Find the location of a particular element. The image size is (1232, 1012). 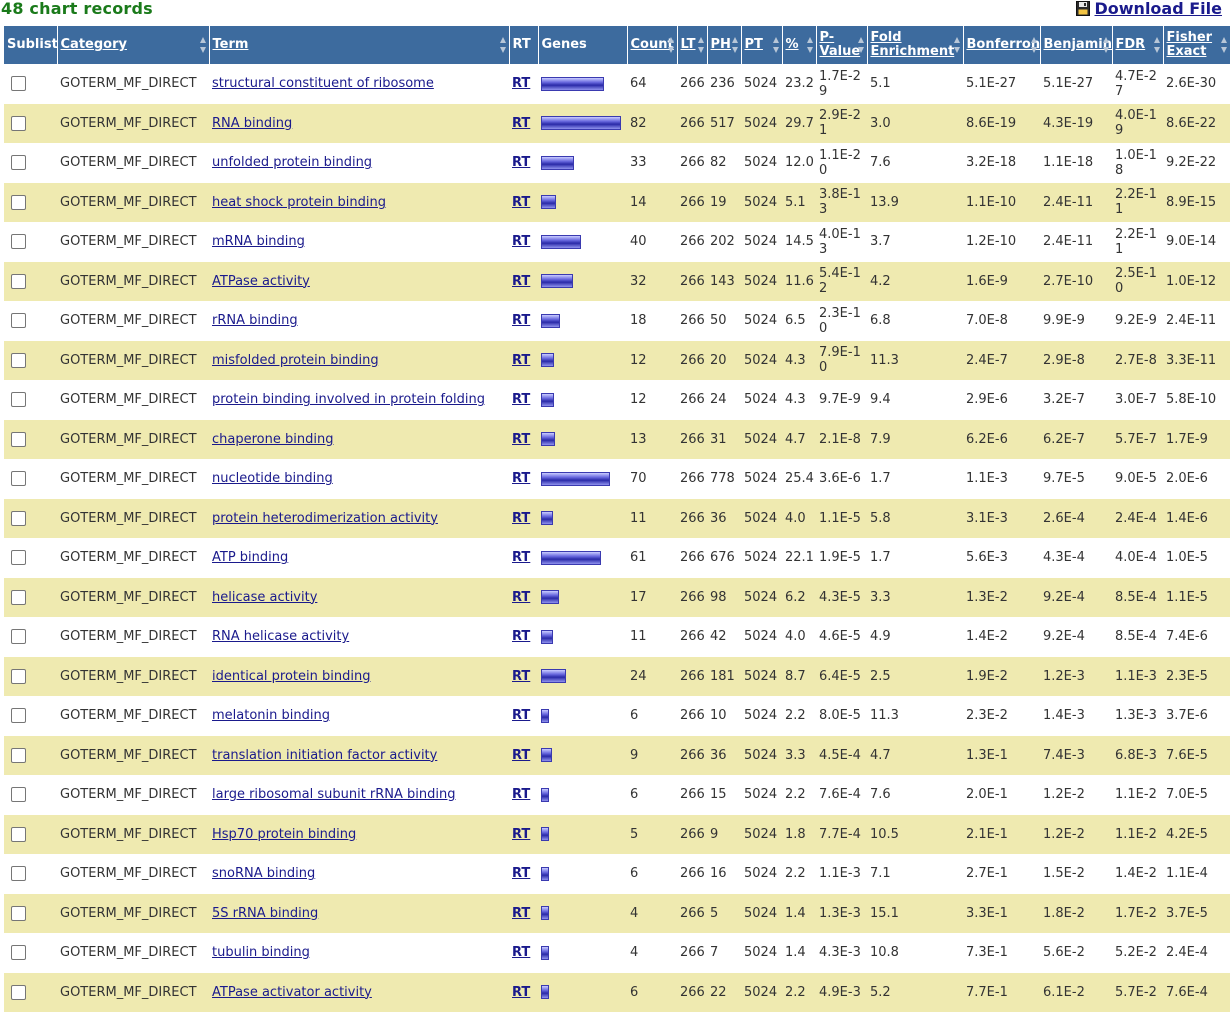

col-bonferroni: Bonferroni is located at coordinates (1001, 45).